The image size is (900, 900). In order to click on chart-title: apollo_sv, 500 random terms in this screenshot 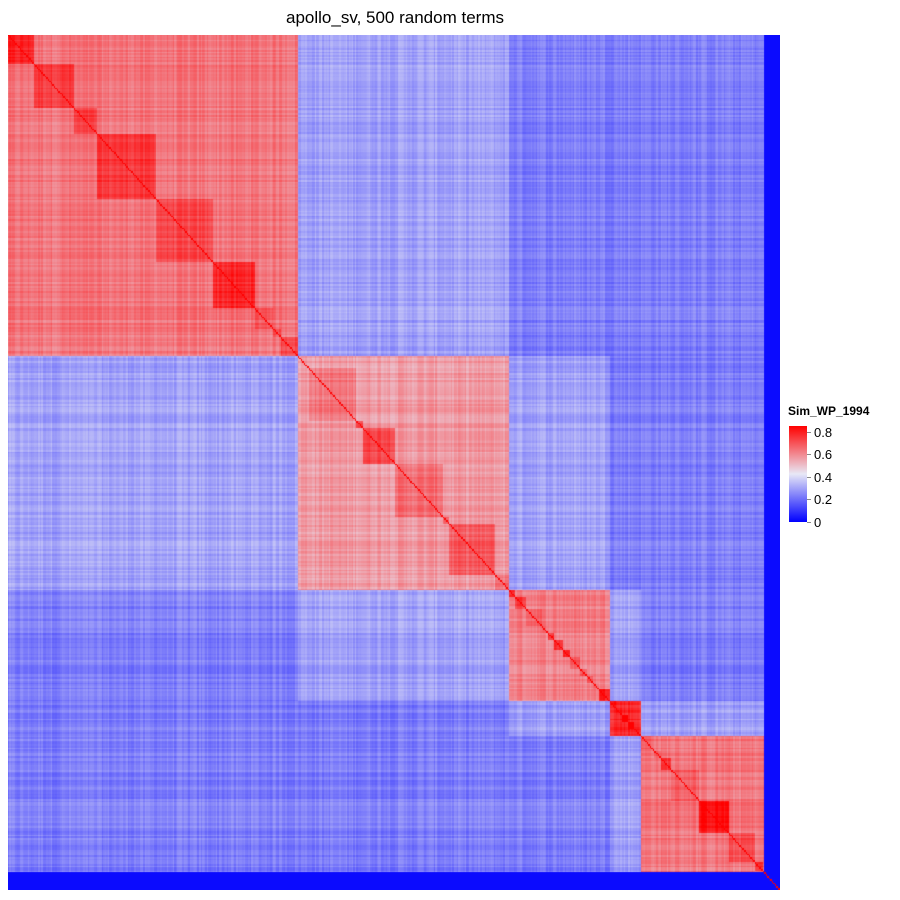, I will do `click(395, 17)`.